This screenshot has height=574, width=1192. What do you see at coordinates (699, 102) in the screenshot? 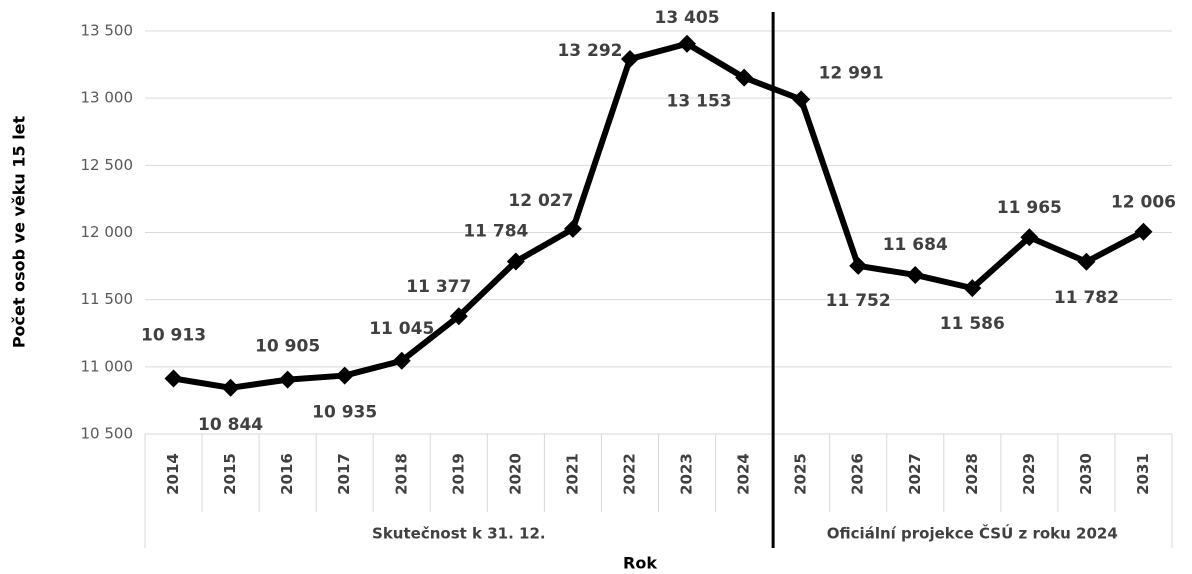
I see `data-label: 13 153` at bounding box center [699, 102].